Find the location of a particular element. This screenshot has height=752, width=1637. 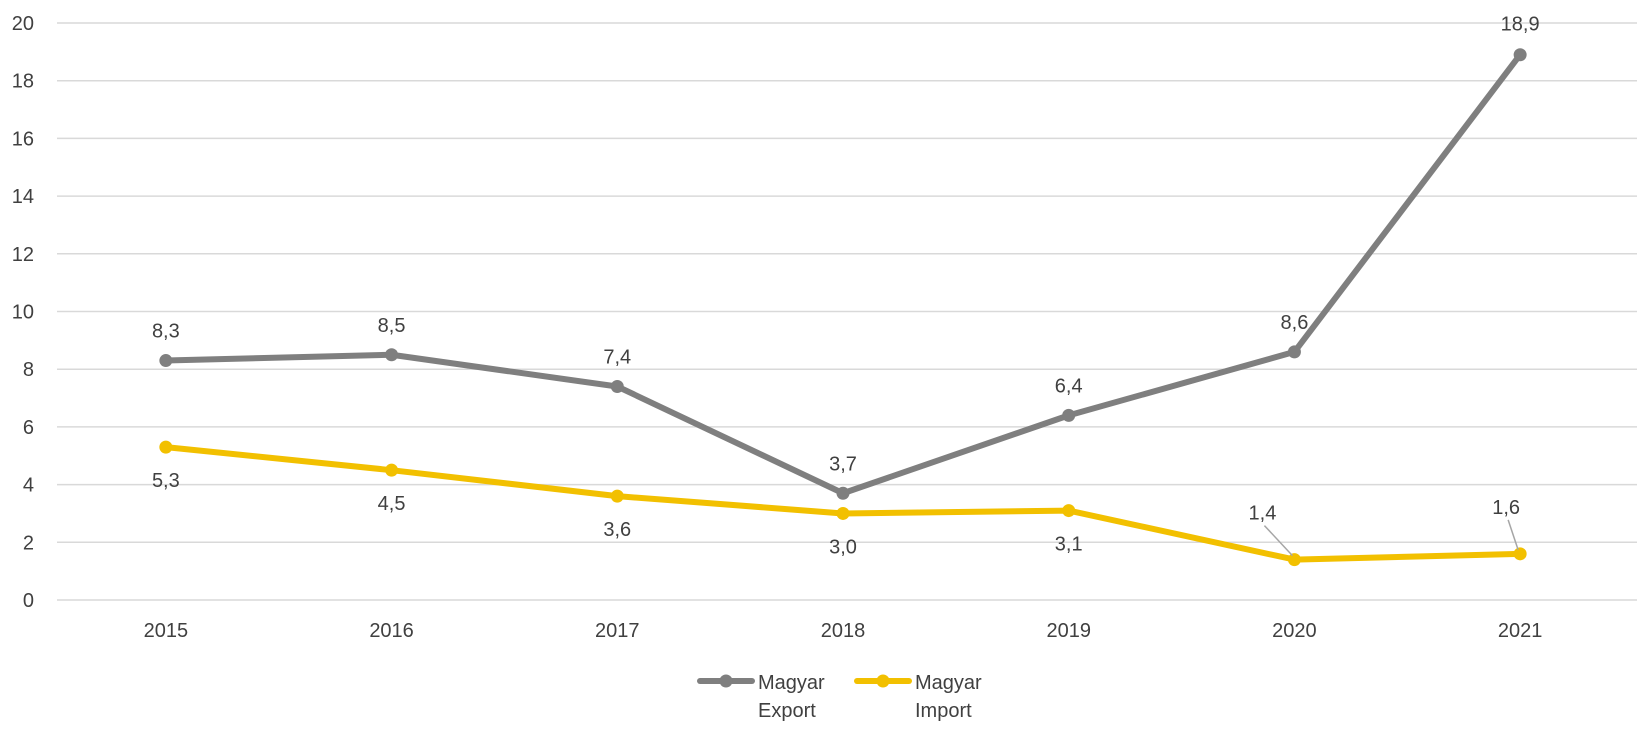

x-tick-label: 2021 is located at coordinates (1520, 631).